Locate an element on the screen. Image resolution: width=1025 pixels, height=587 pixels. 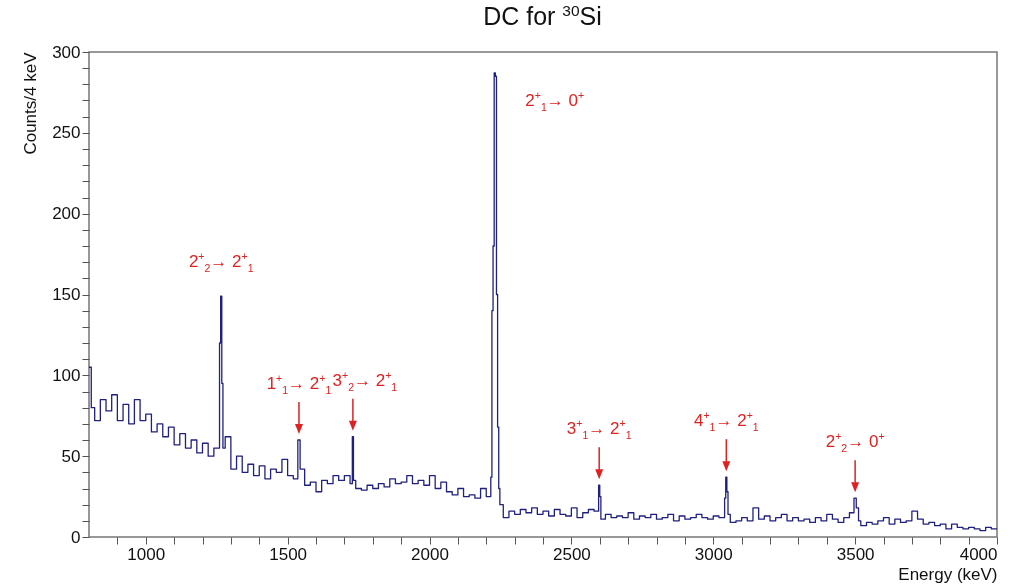
y-tick-label: 100 is located at coordinates (66, 375).